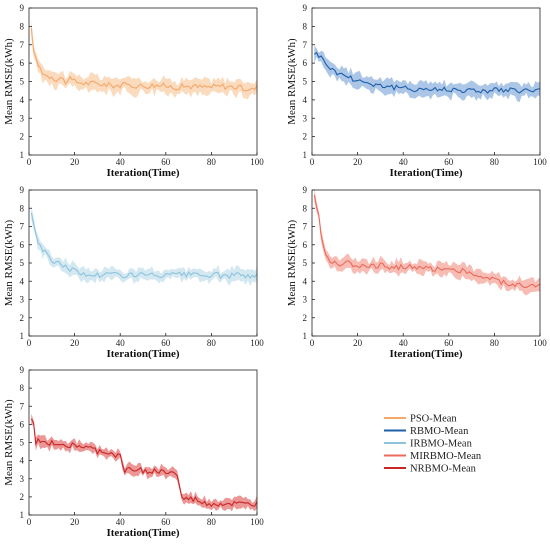 The image size is (550, 545). I want to click on legend-label: PSO-Mean, so click(433, 419).